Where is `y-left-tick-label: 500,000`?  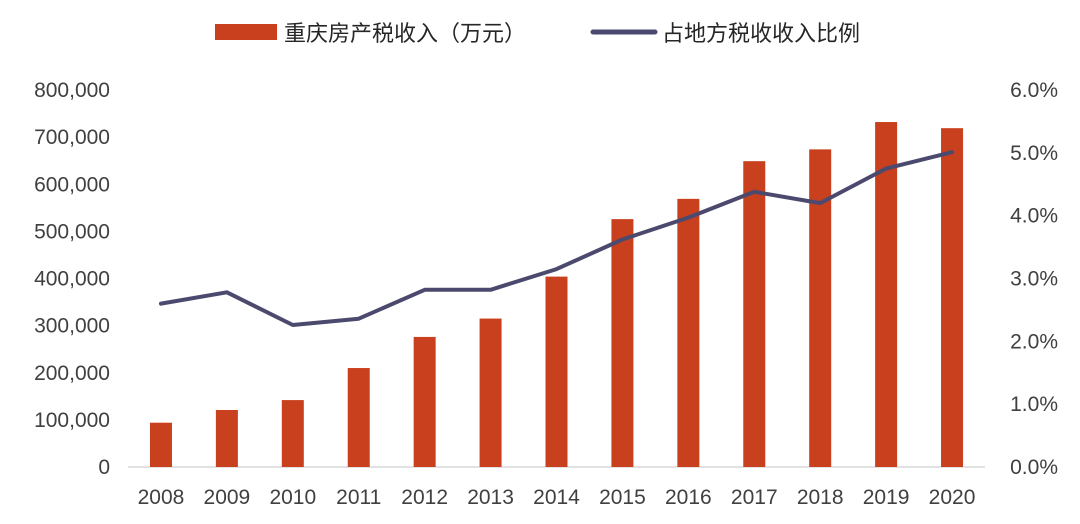 y-left-tick-label: 500,000 is located at coordinates (72, 231).